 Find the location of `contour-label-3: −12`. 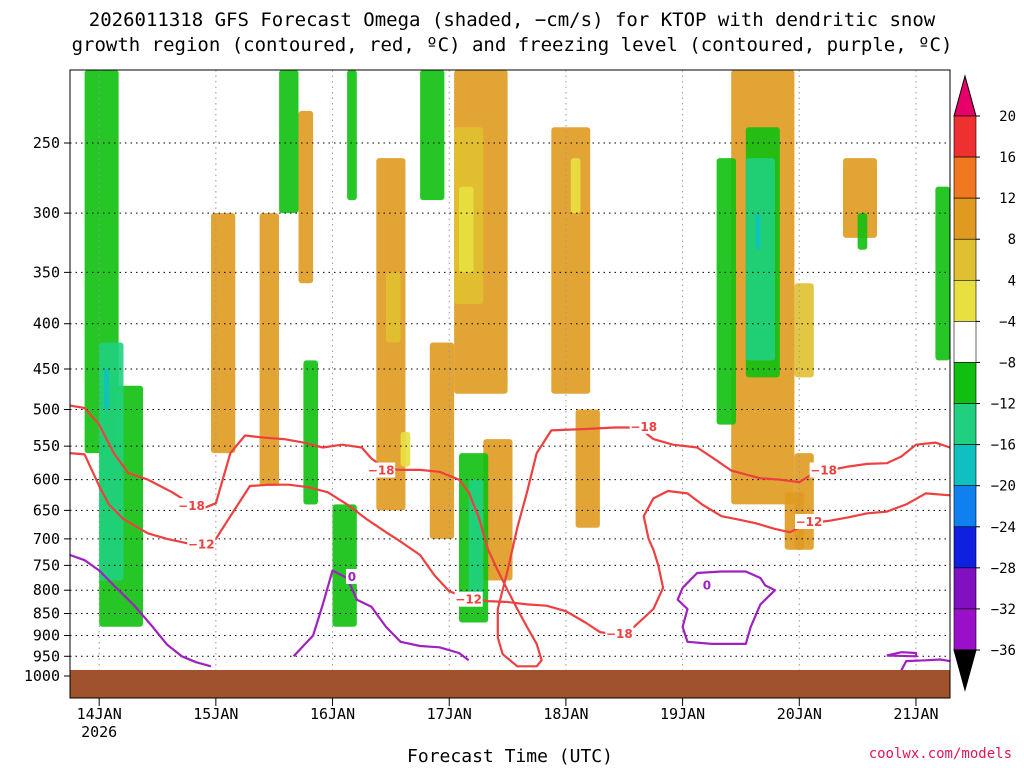

contour-label-3: −12 is located at coordinates (468, 600).